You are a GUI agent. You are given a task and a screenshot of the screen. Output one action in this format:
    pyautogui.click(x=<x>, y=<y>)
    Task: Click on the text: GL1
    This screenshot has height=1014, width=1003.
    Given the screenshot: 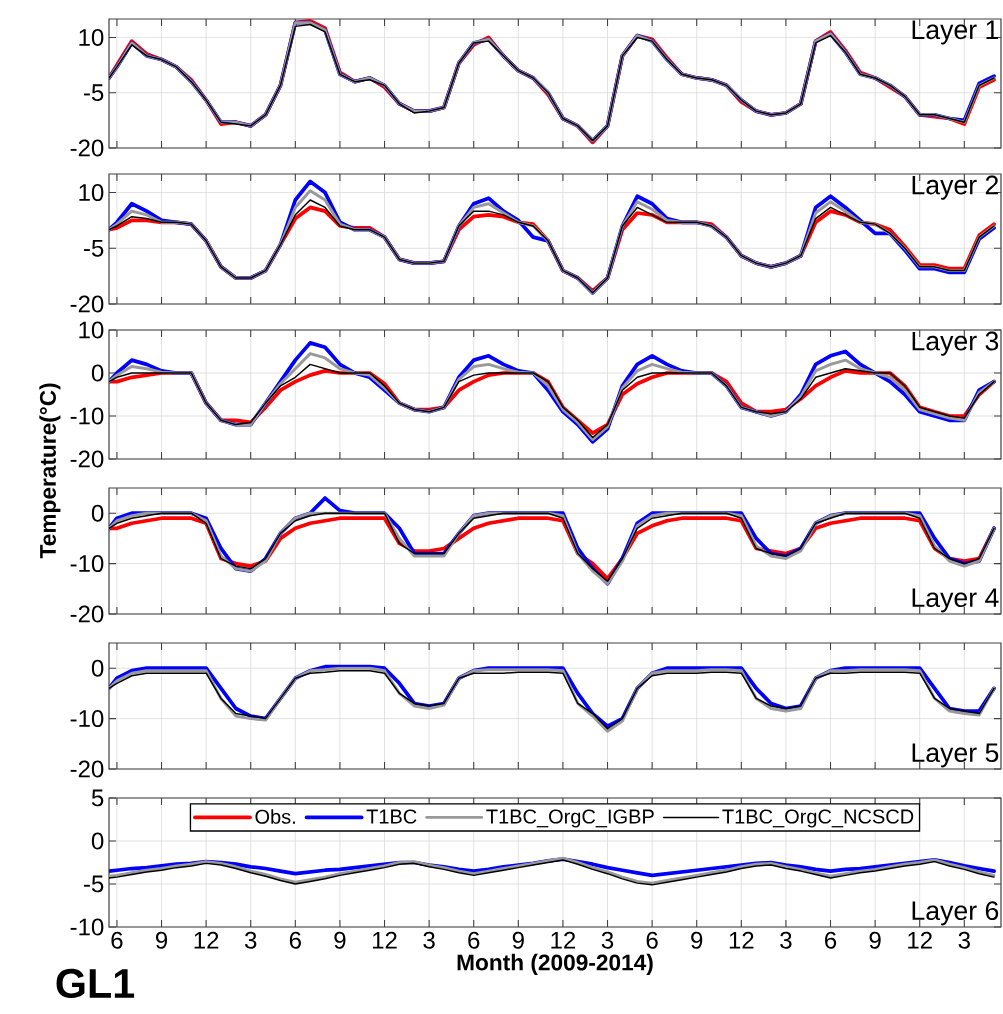 What is the action you would take?
    pyautogui.click(x=95, y=983)
    